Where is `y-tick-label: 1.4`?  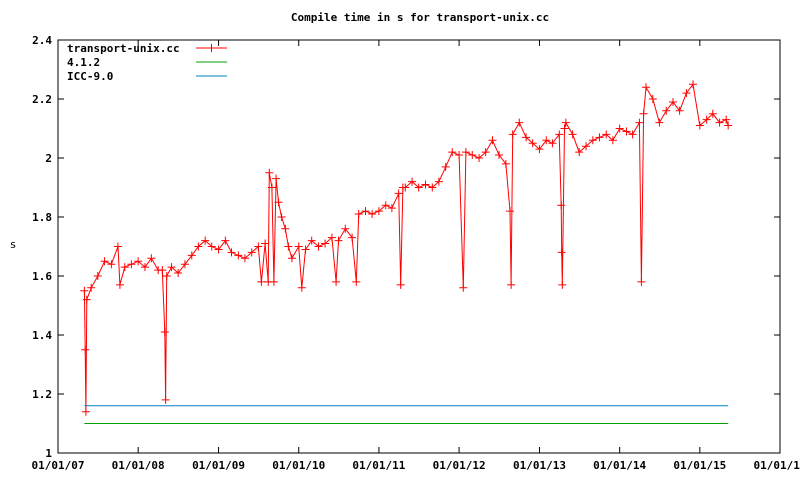
y-tick-label: 1.4 is located at coordinates (42, 335).